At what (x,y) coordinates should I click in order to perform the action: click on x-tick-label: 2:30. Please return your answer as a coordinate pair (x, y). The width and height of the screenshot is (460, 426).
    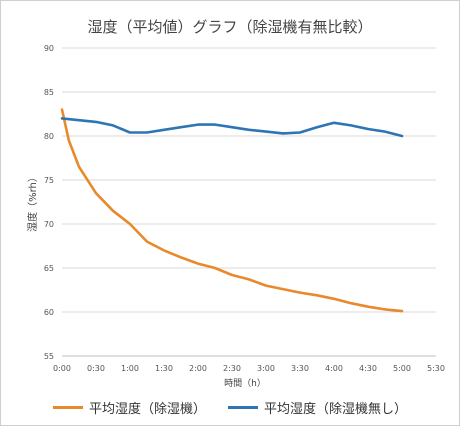
    Looking at the image, I should click on (232, 368).